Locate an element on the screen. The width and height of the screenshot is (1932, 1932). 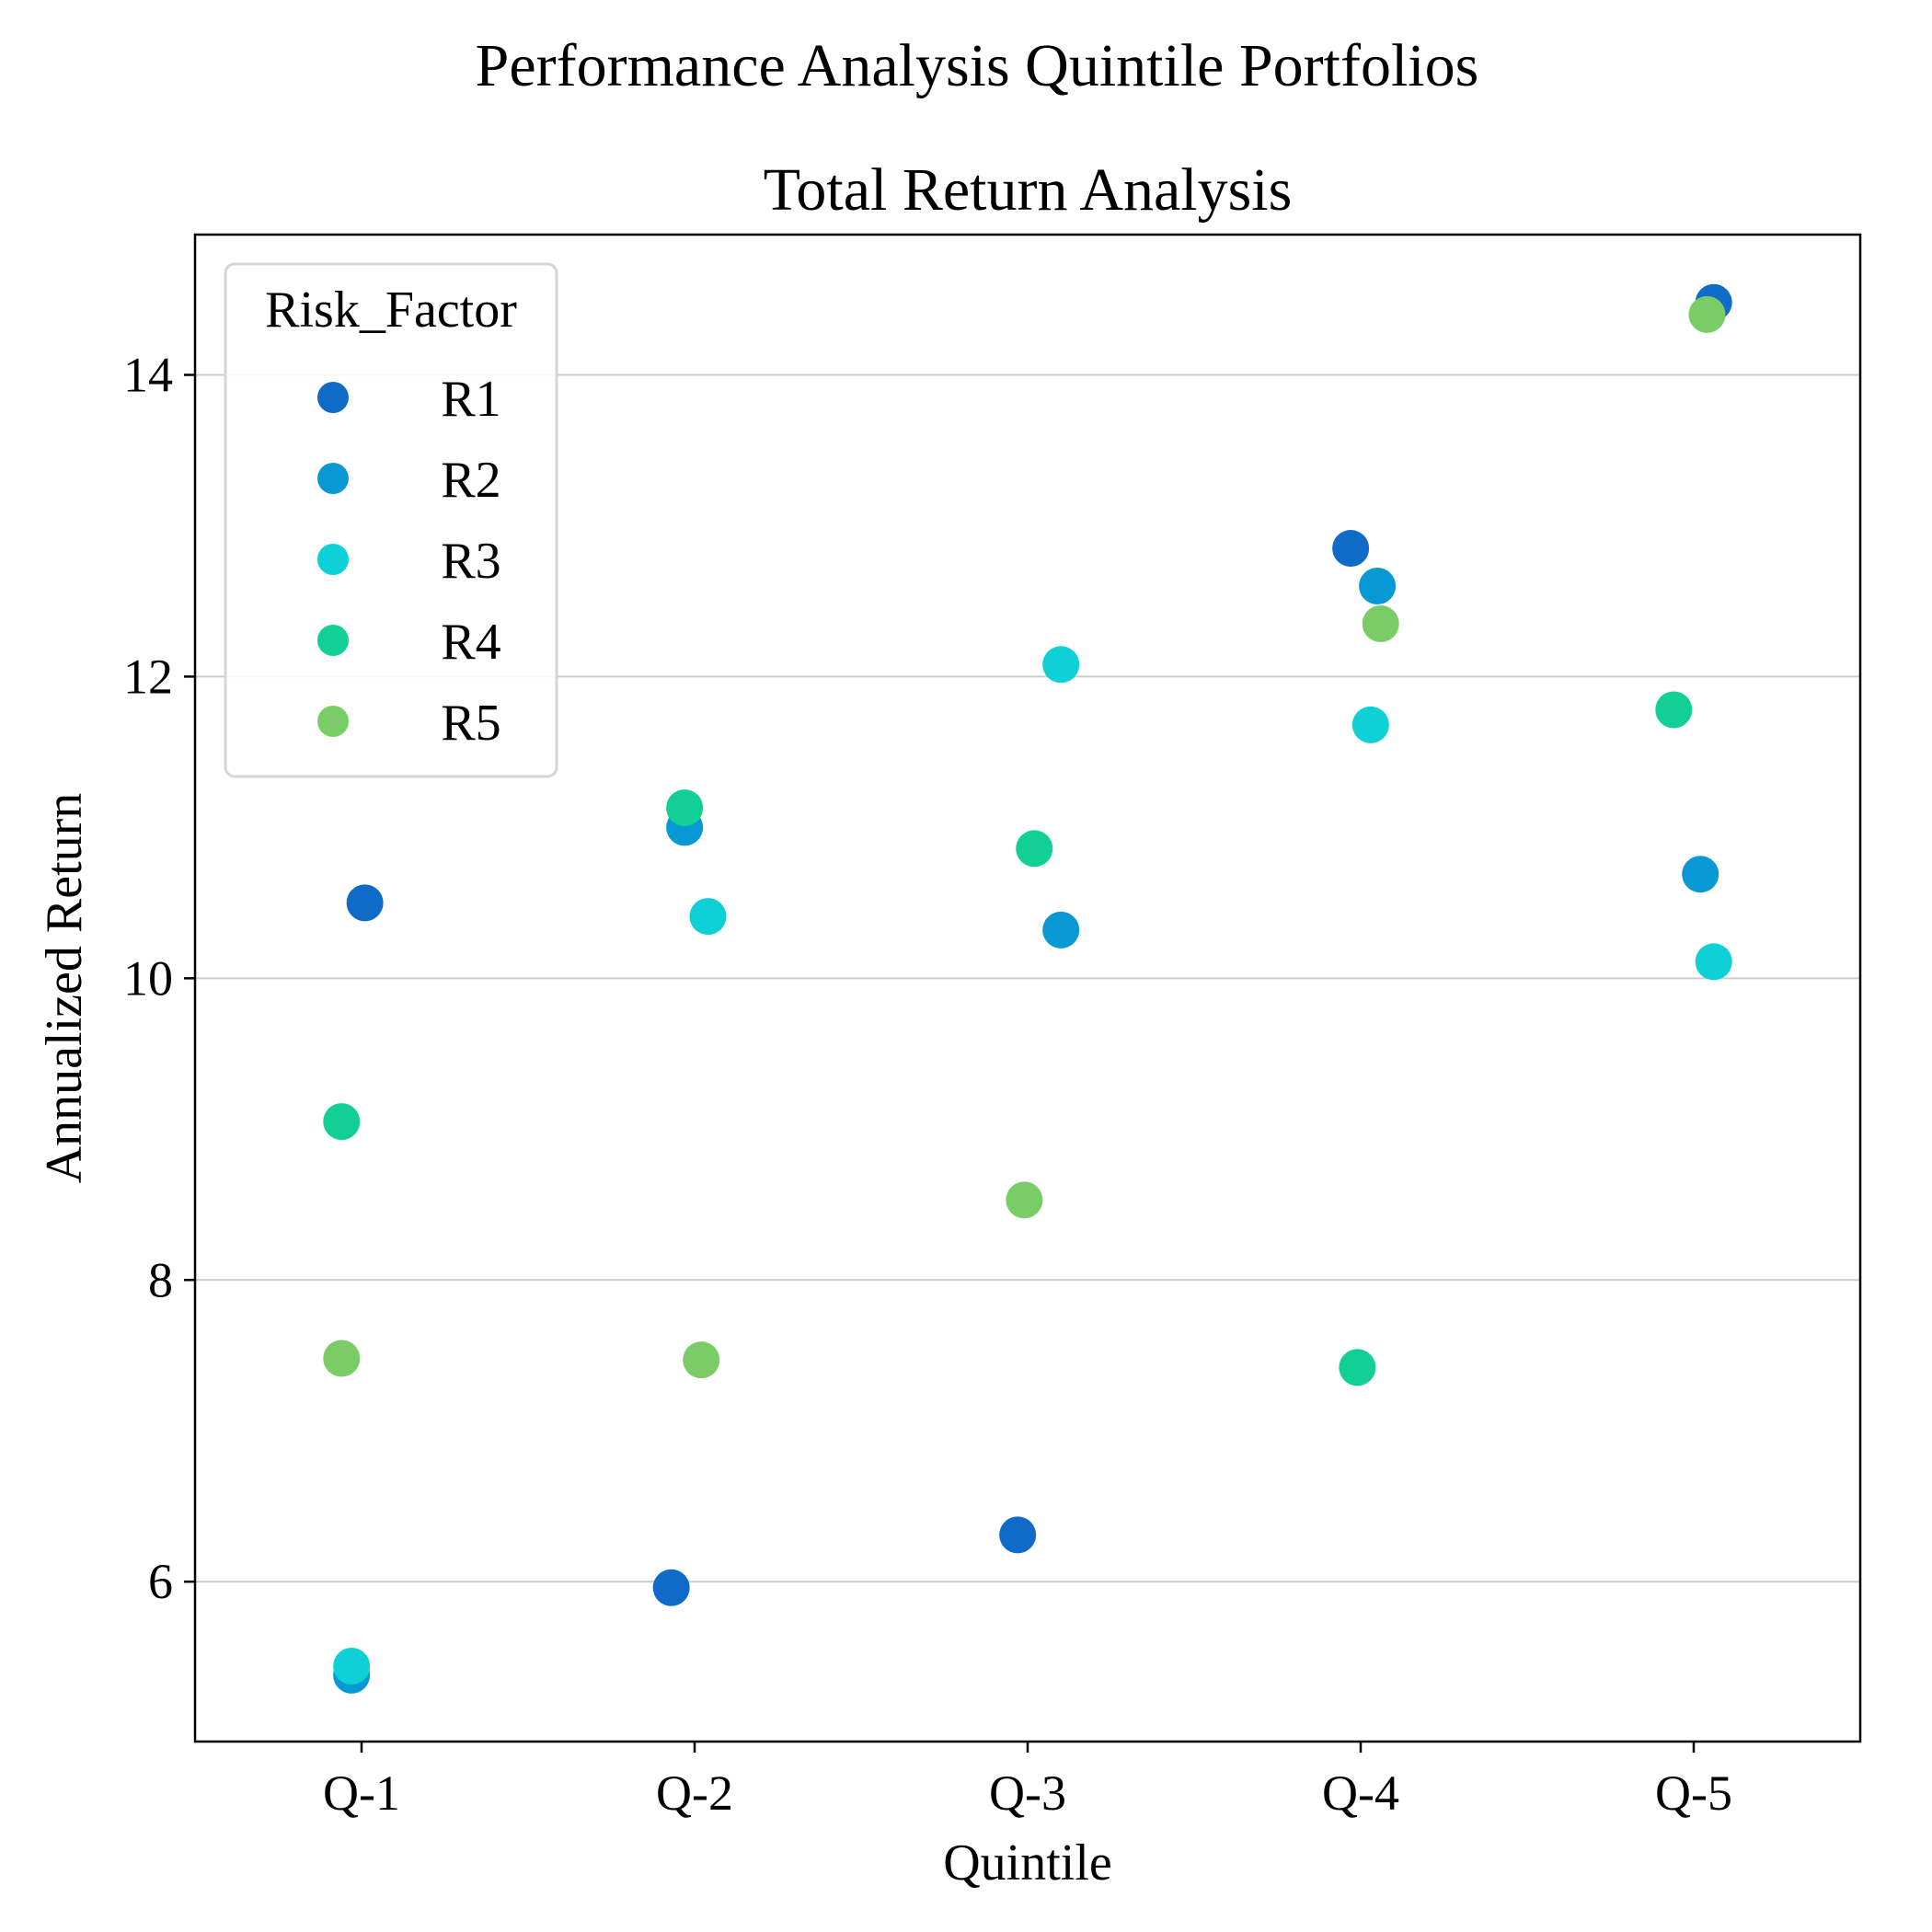
y-tick-label: 12 is located at coordinates (148, 676).